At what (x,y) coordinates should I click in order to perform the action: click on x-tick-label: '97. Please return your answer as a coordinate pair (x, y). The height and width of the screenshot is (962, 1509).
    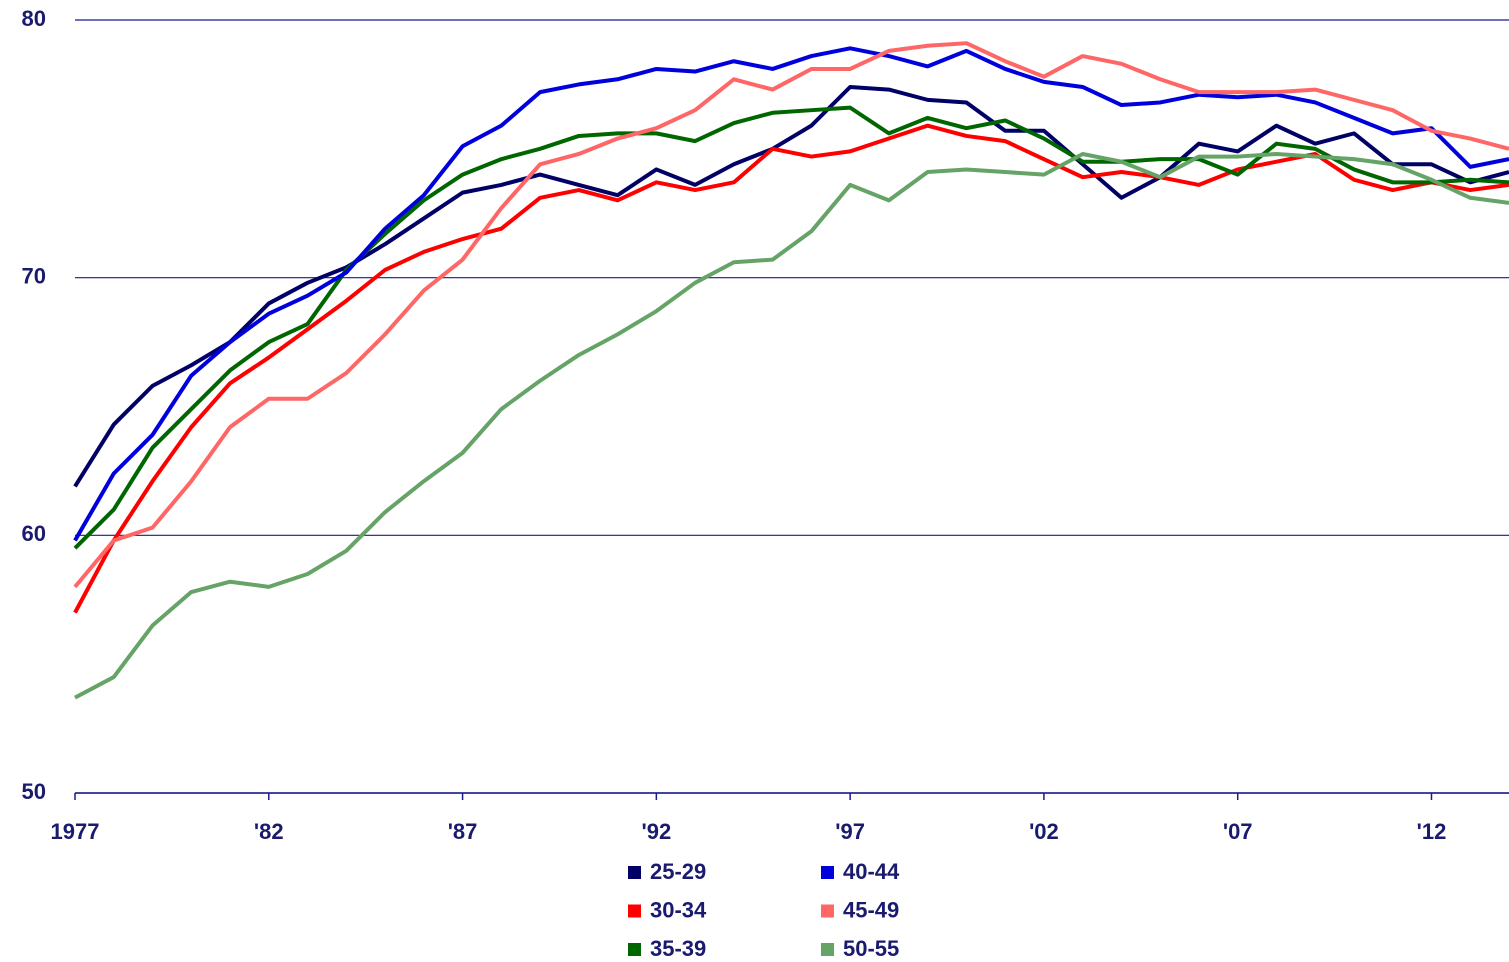
    Looking at the image, I should click on (850, 831).